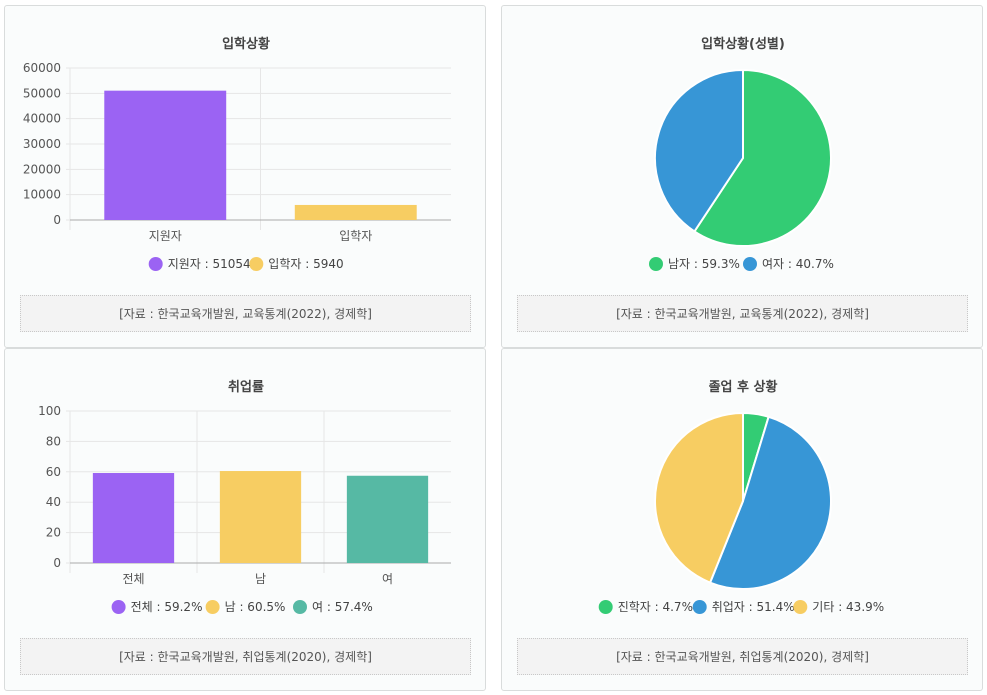 Image resolution: width=987 pixels, height=695 pixels. Describe the element at coordinates (798, 264) in the screenshot. I see `legend-label-1: 여자 : 40.7%` at that location.